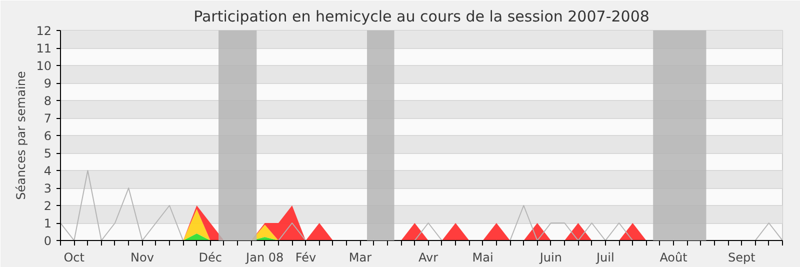 The width and height of the screenshot is (800, 267). What do you see at coordinates (264, 257) in the screenshot?
I see `x-tick-label: Jan 08` at bounding box center [264, 257].